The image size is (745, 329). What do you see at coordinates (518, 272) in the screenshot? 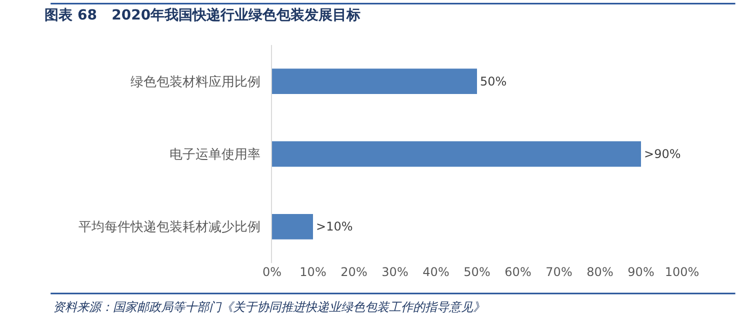
I see `x-tick-label: 60%` at bounding box center [518, 272].